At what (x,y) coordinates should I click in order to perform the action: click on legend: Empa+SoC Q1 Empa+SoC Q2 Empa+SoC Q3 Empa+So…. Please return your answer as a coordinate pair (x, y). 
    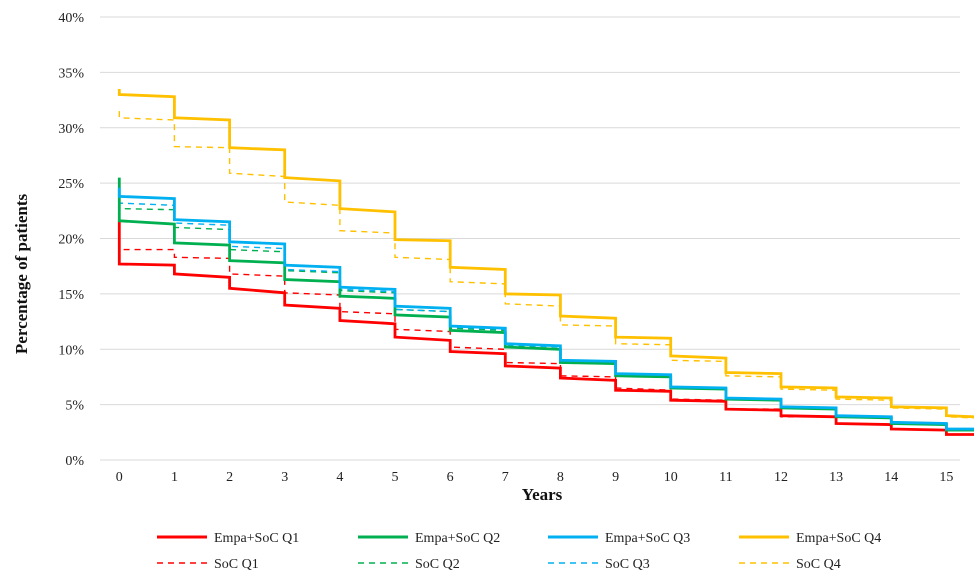
    Looking at the image, I should click on (519, 551).